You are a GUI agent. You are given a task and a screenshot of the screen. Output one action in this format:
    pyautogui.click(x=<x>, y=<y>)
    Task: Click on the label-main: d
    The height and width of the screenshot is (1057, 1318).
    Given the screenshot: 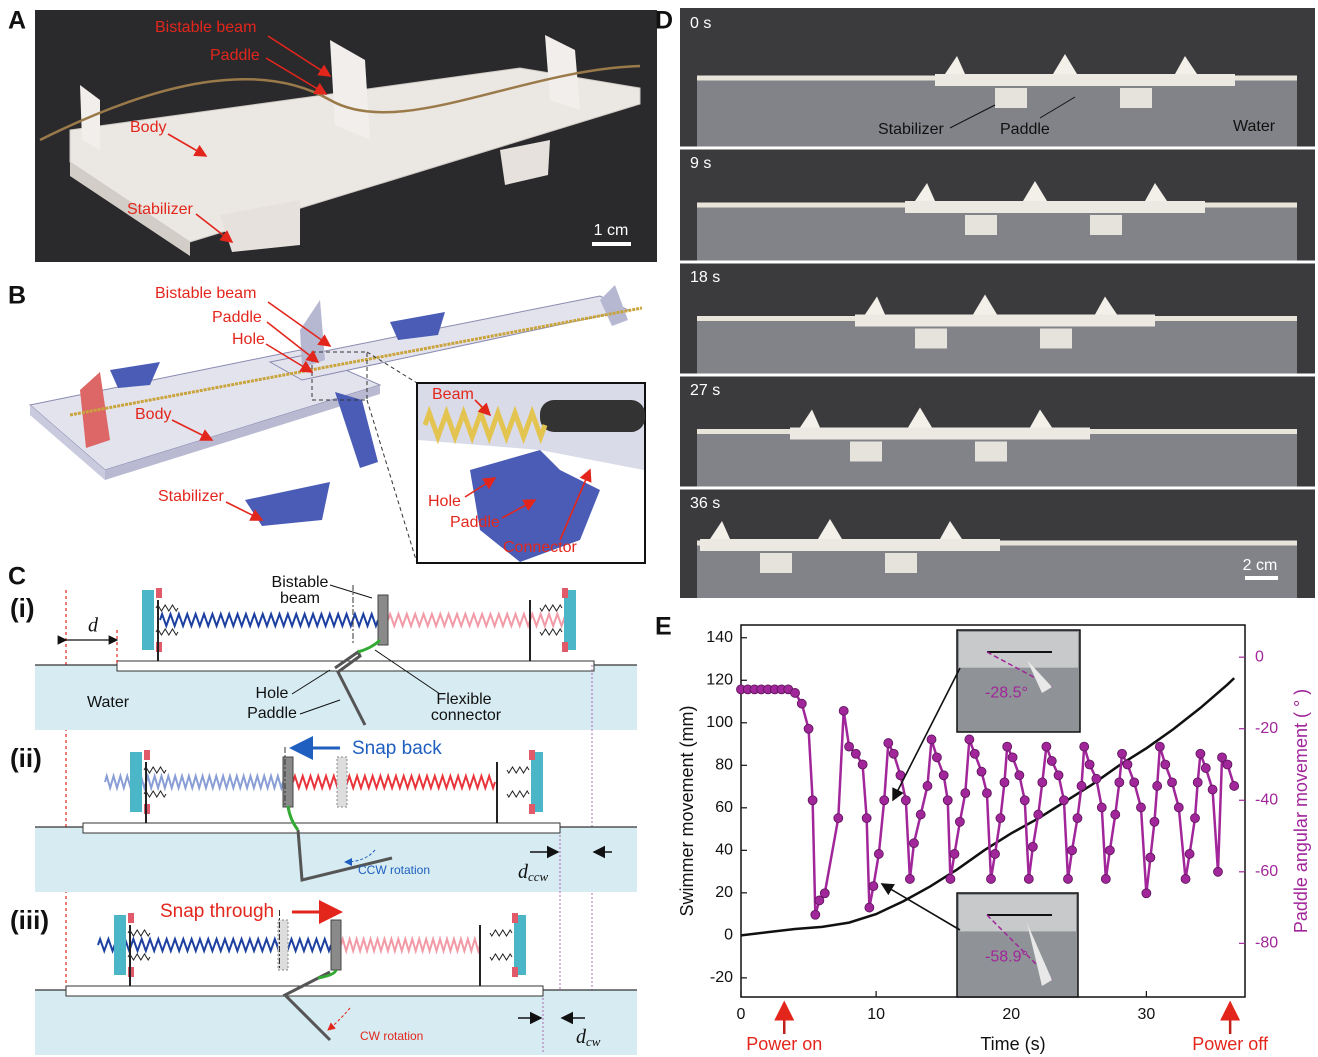 What is the action you would take?
    pyautogui.click(x=523, y=872)
    